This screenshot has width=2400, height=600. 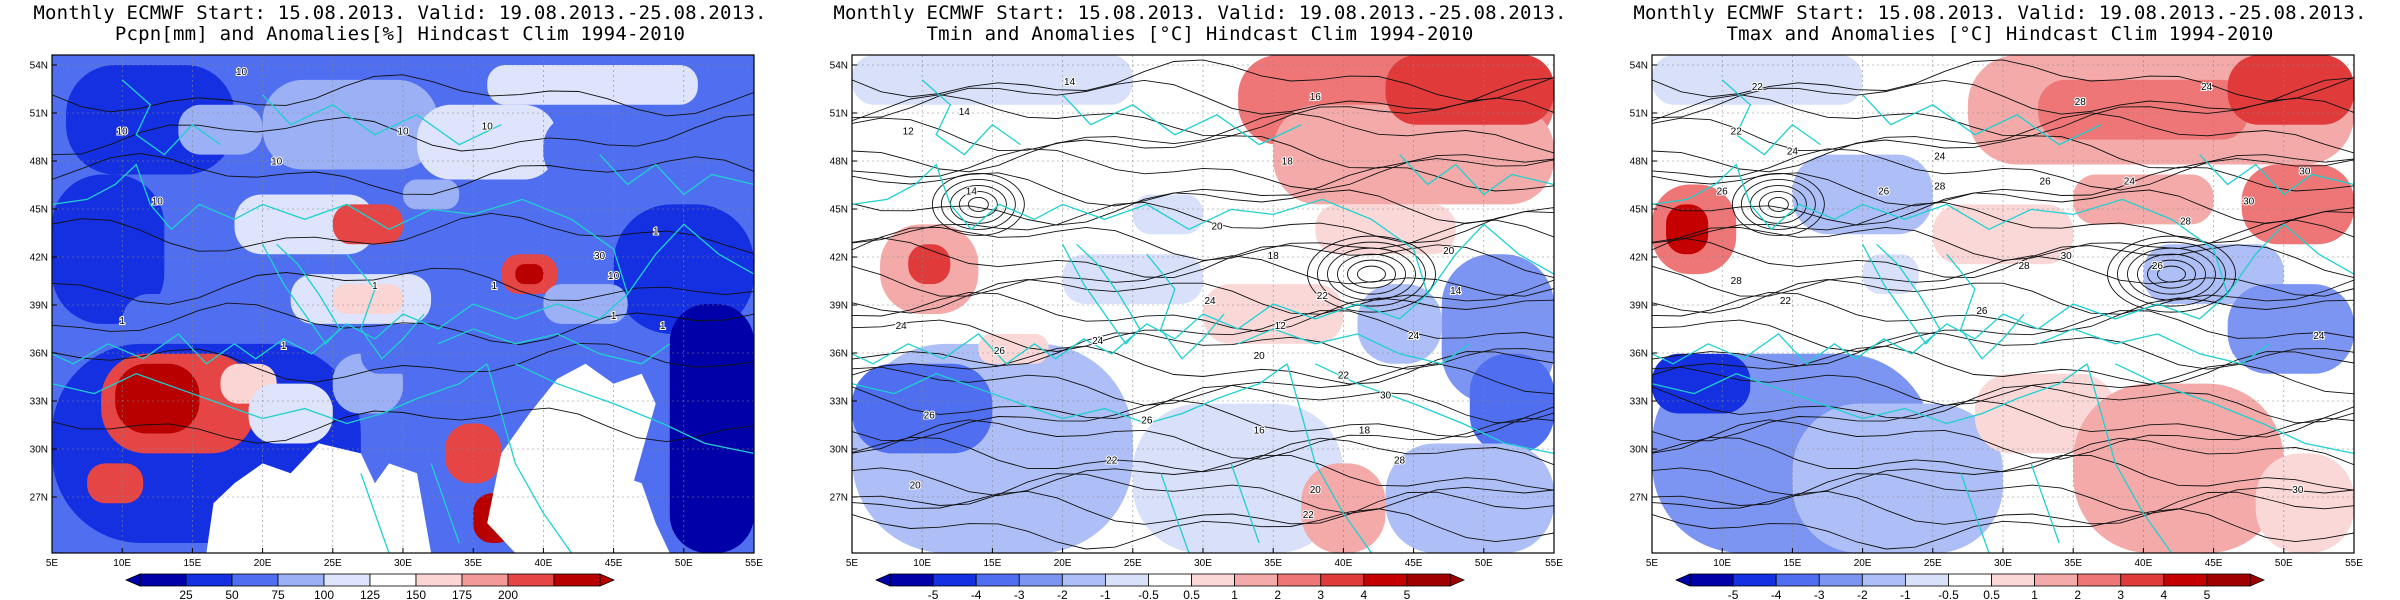 I want to click on contour-label: 16, so click(x=1260, y=430).